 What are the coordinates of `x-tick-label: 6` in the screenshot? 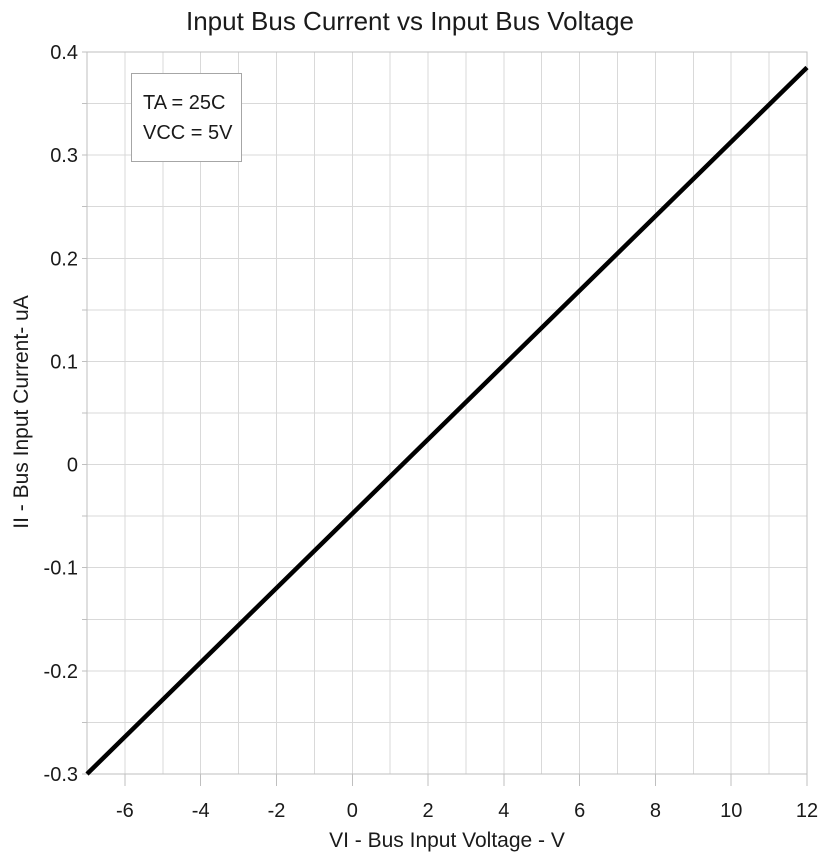 It's located at (579, 811).